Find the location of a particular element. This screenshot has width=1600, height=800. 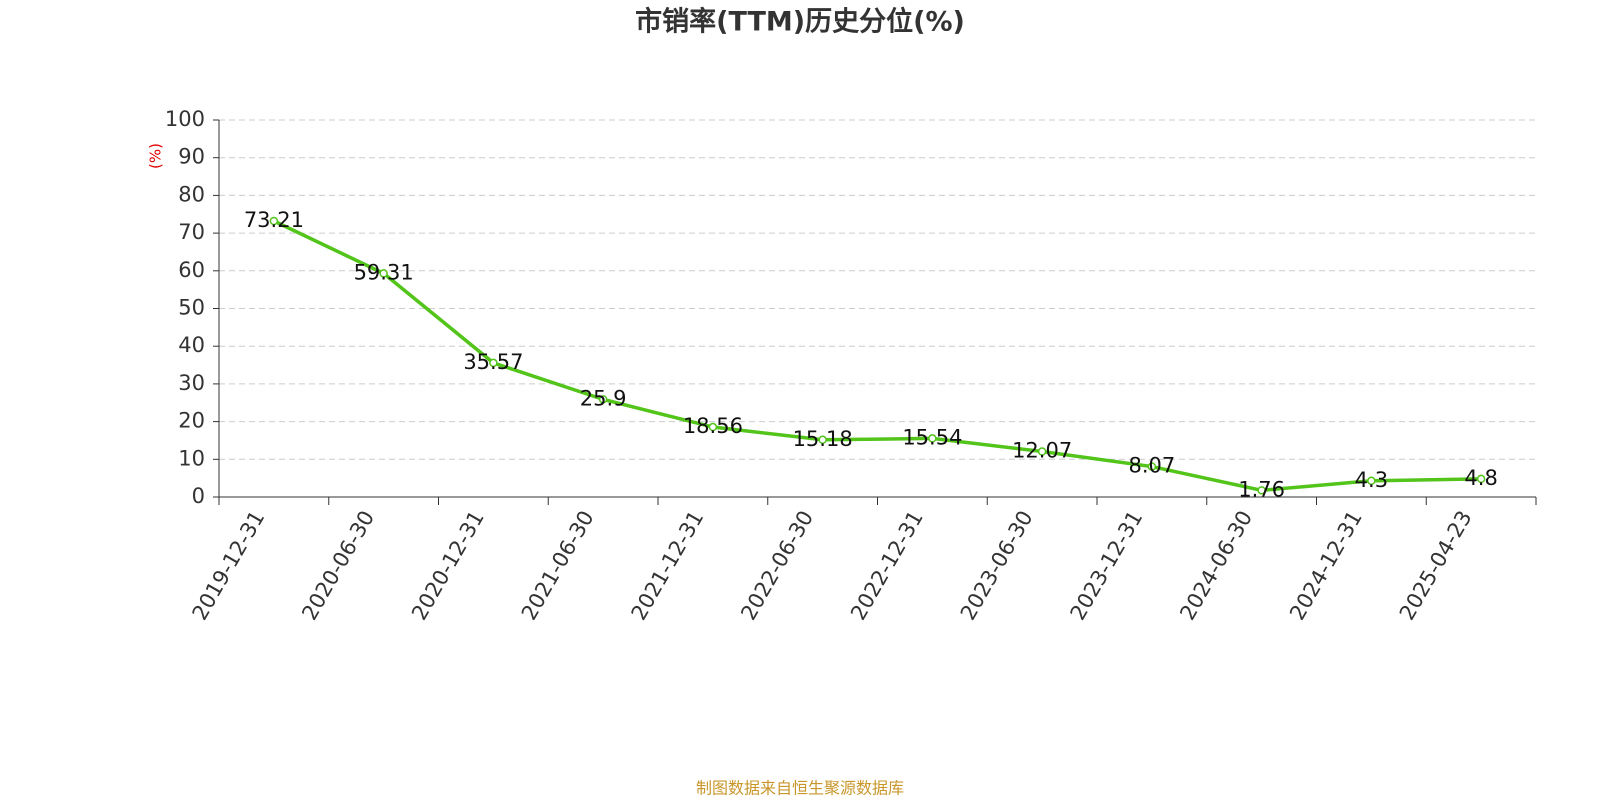

data-label: 15.54 is located at coordinates (932, 437).